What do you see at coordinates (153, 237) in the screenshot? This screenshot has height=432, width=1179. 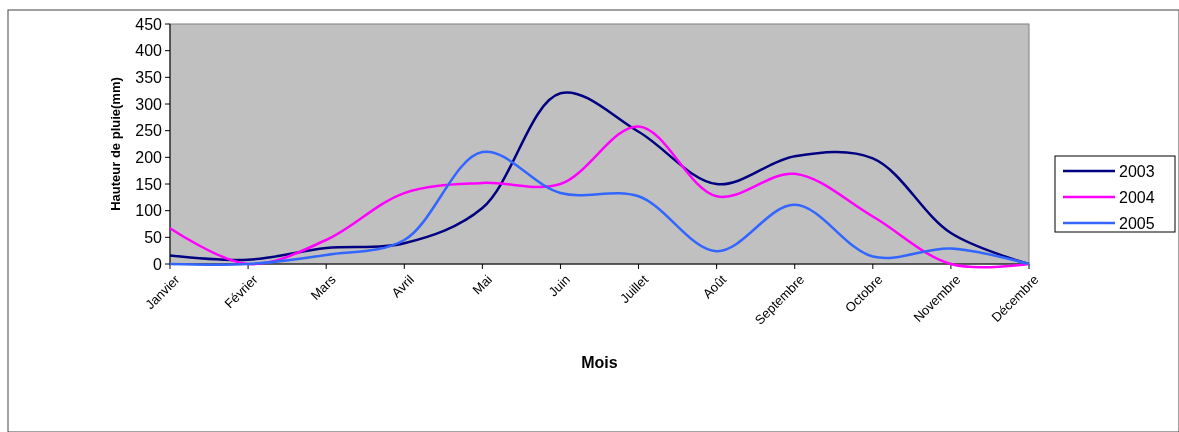 I see `y-tick-label: 50` at bounding box center [153, 237].